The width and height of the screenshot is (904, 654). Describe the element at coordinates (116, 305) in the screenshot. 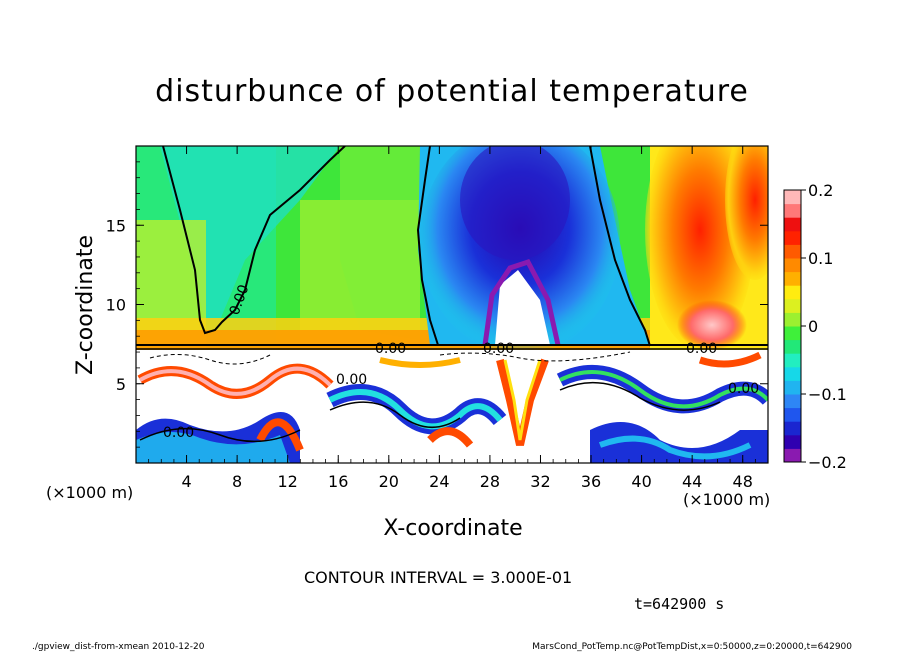

I see `y-tick-label-1: 10` at that location.